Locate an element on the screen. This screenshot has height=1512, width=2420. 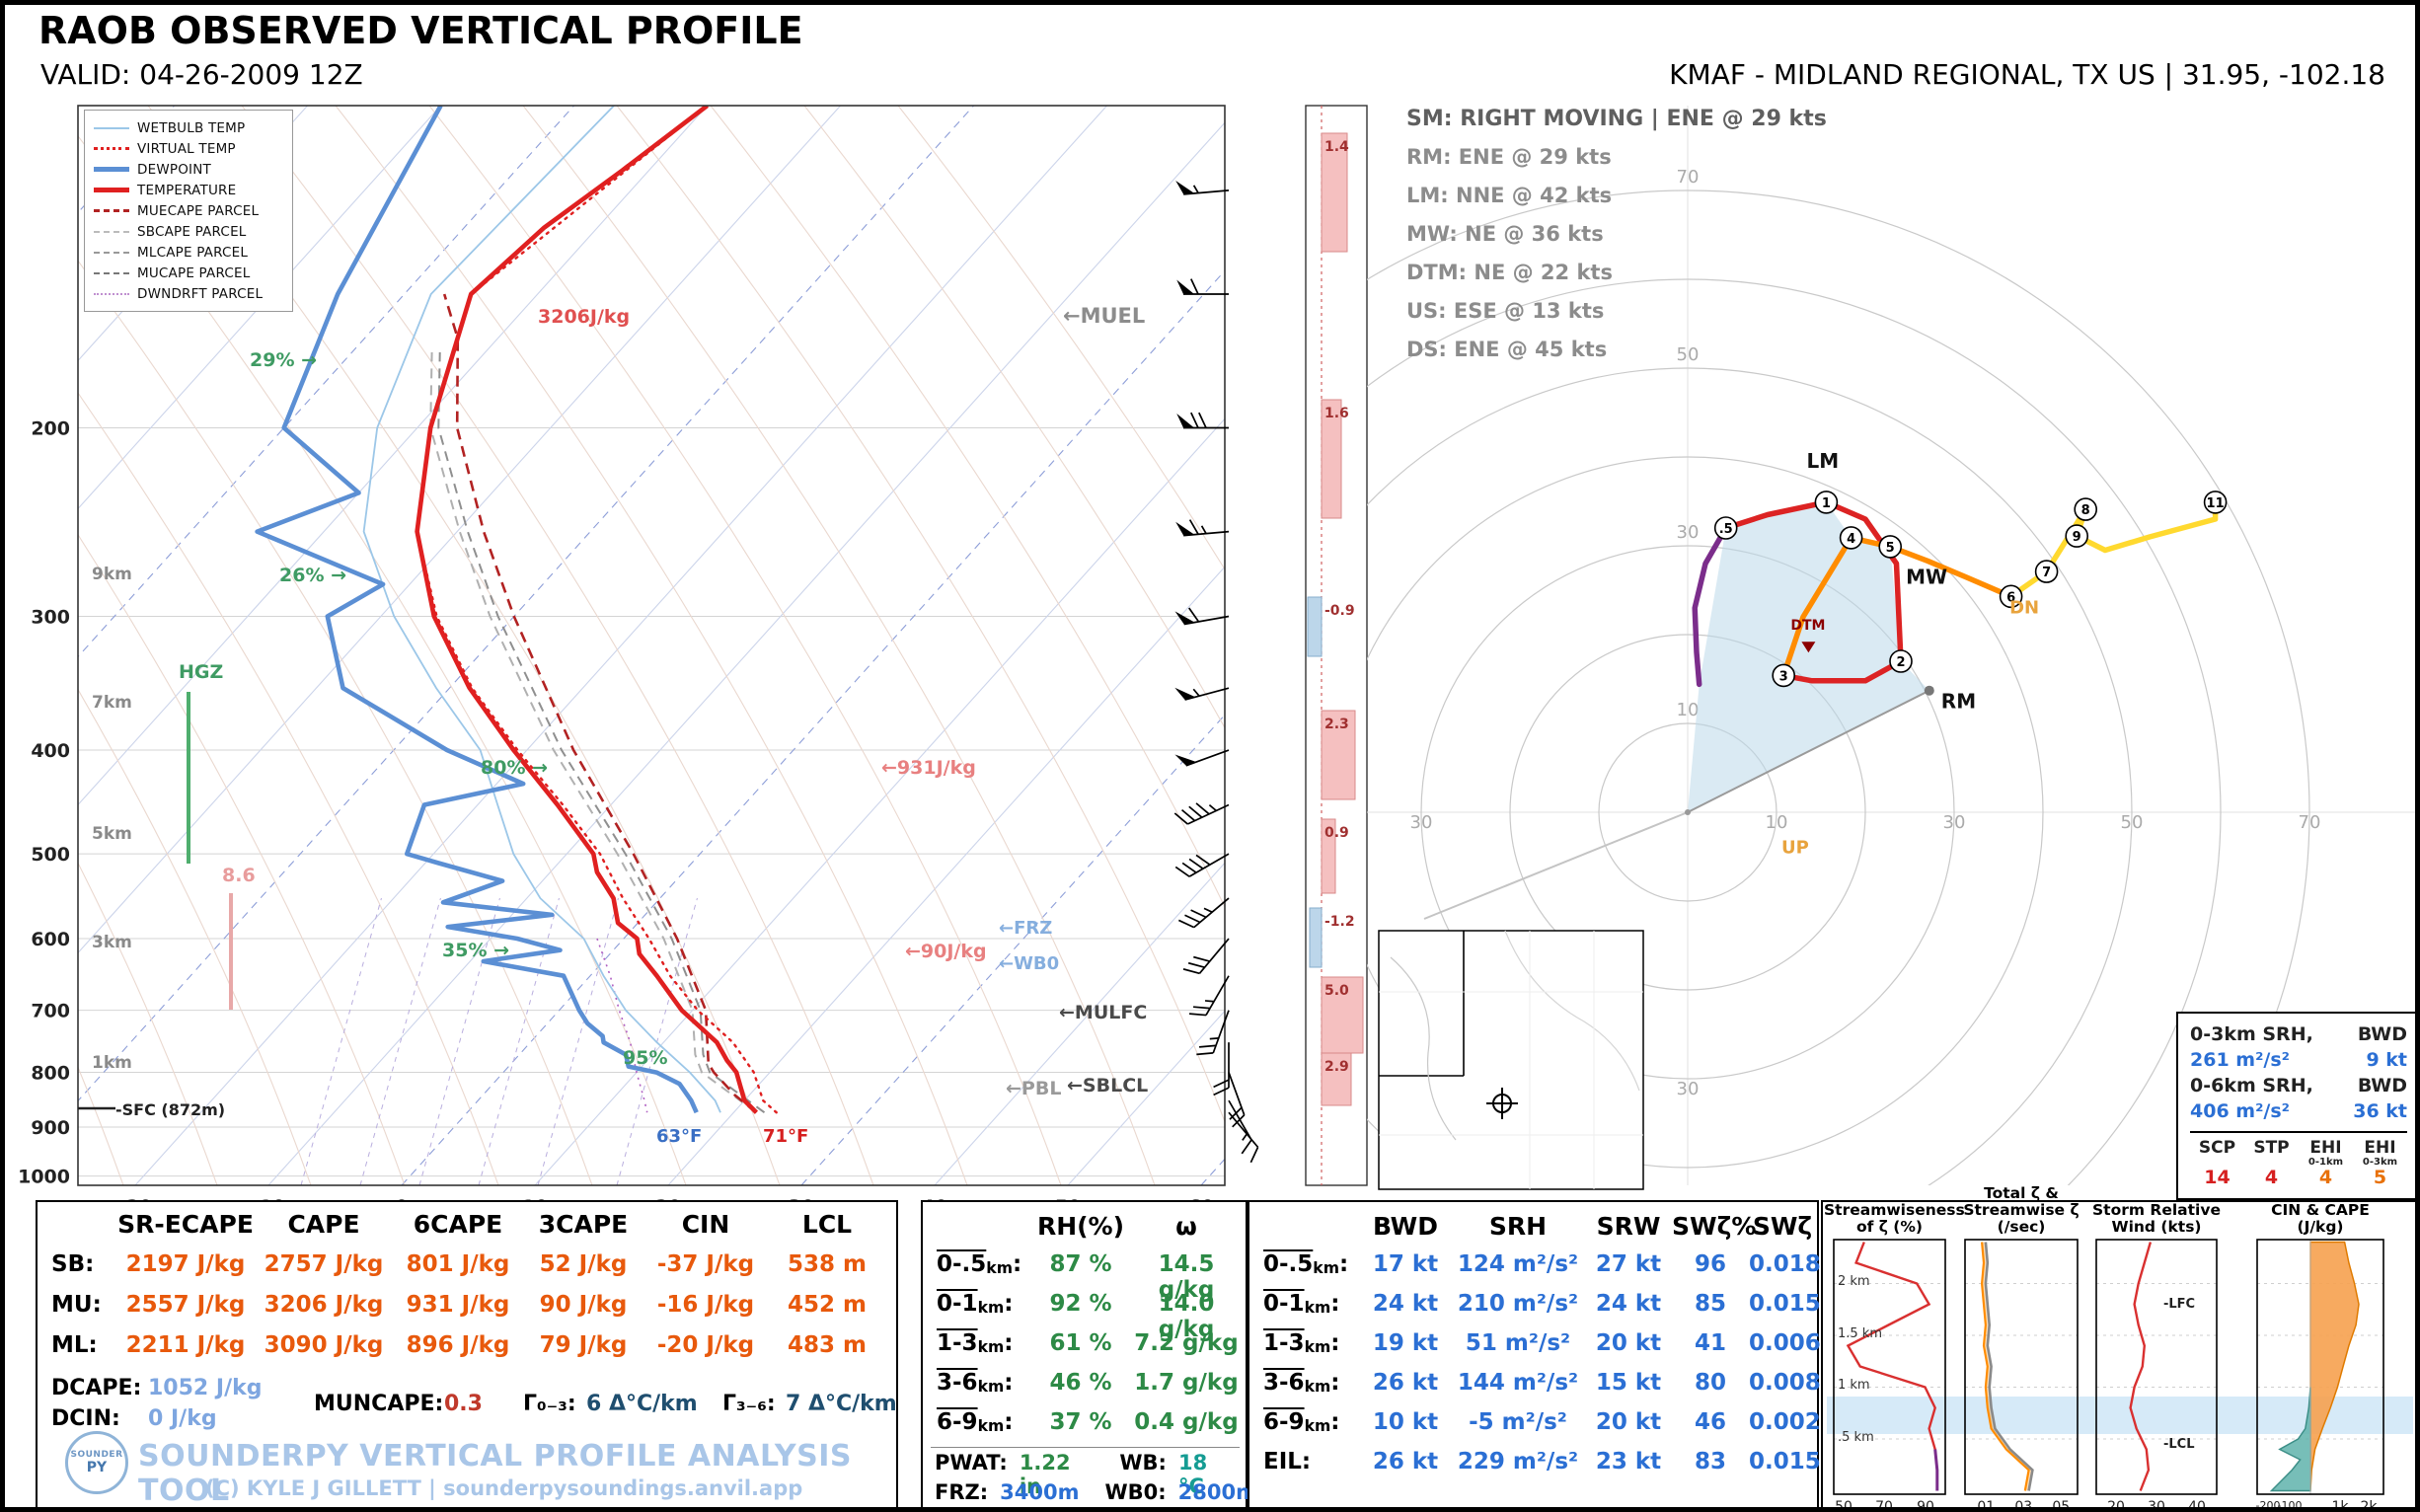
thermo-value: -16 J/kg is located at coordinates (705, 1305).